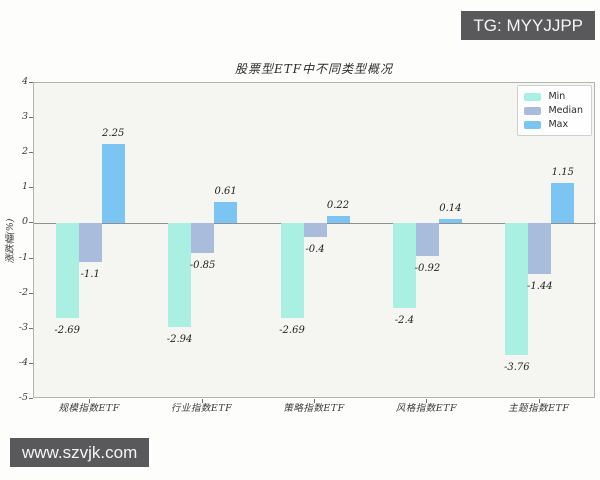  I want to click on legend-swatch-median, so click(533, 110).